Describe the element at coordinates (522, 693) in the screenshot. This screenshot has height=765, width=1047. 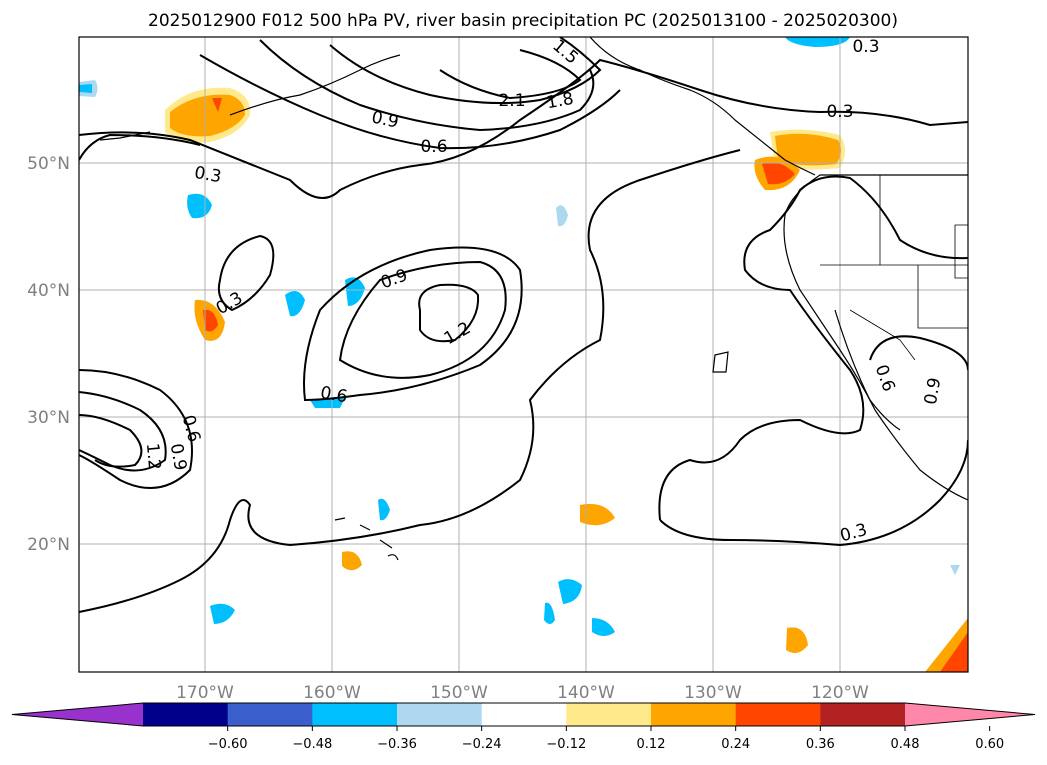
I see `longitude-labels: 170°W 160°W 150°W 140°W 130°W 120°W` at that location.